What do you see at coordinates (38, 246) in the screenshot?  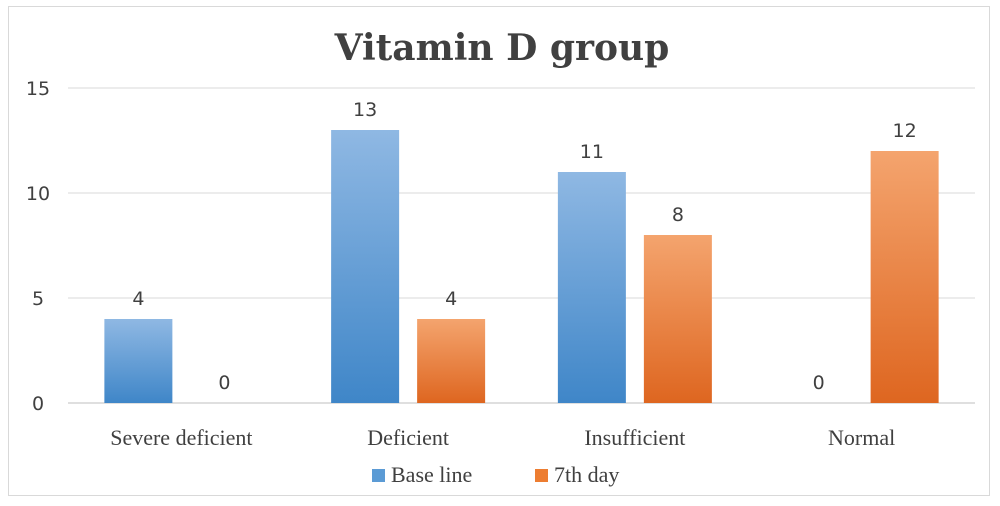 I see `y-axis: 0 5 10 15` at bounding box center [38, 246].